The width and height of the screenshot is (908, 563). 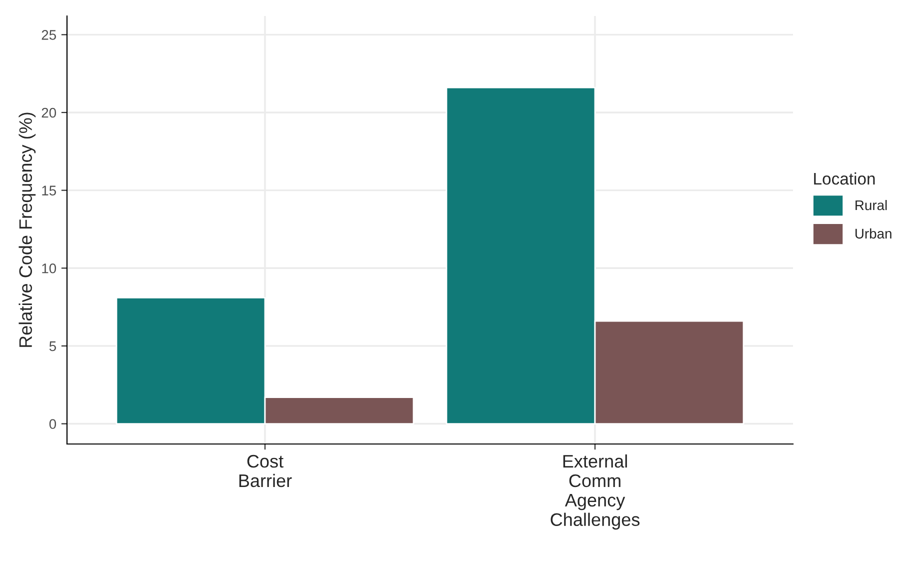 I want to click on y-tick-label: 25, so click(x=49, y=35).